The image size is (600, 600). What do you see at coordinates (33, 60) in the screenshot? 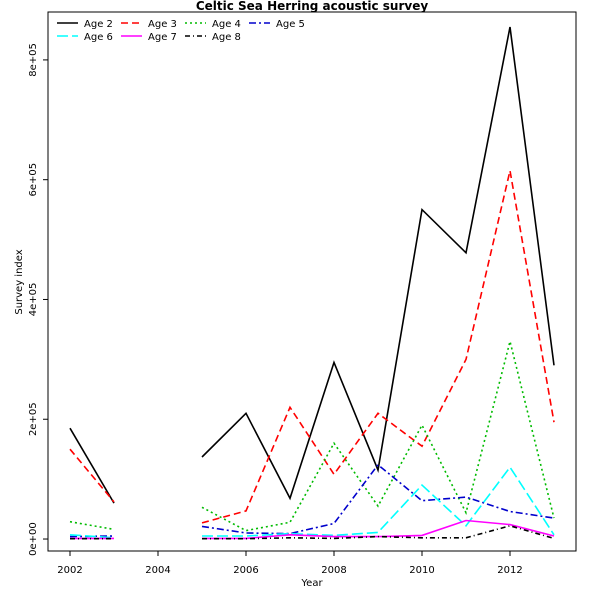
I see `y-tick-label: 8e+05` at bounding box center [33, 60].